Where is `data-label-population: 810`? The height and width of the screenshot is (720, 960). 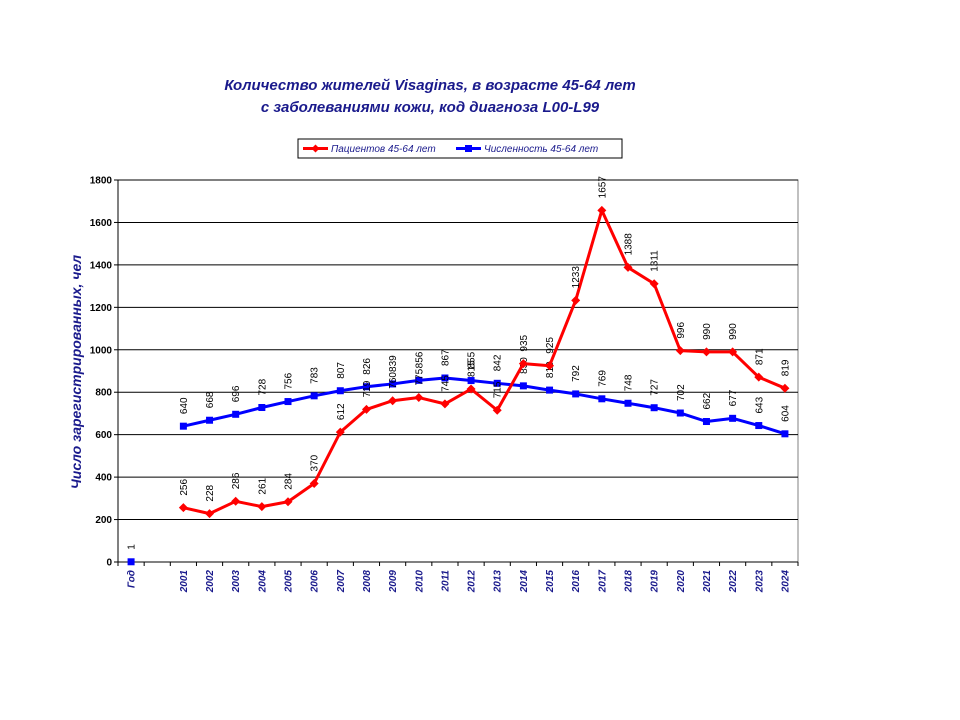 data-label-population: 810 is located at coordinates (550, 369).